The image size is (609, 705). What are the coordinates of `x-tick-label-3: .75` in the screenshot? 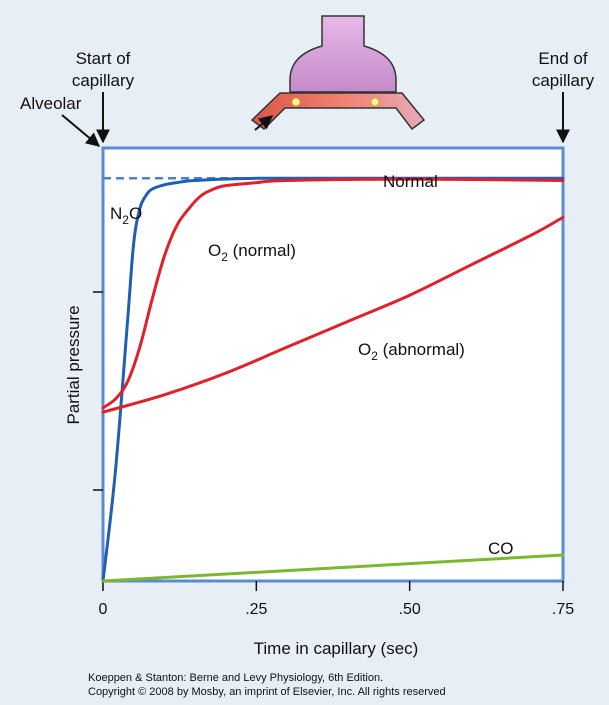 It's located at (563, 609).